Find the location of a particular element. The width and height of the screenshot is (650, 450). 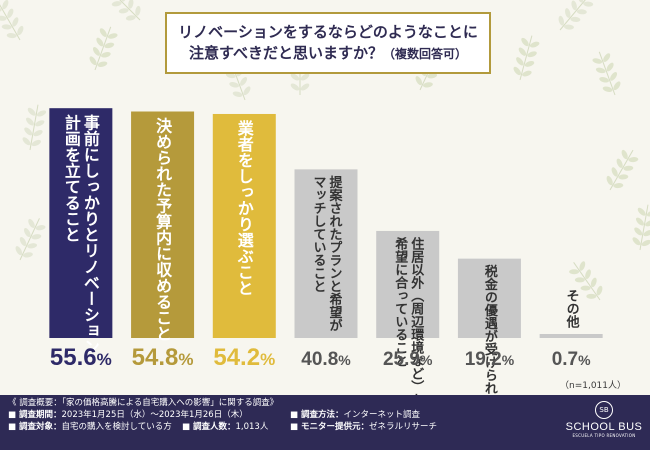

category-label: その他 is located at coordinates (572, 309).